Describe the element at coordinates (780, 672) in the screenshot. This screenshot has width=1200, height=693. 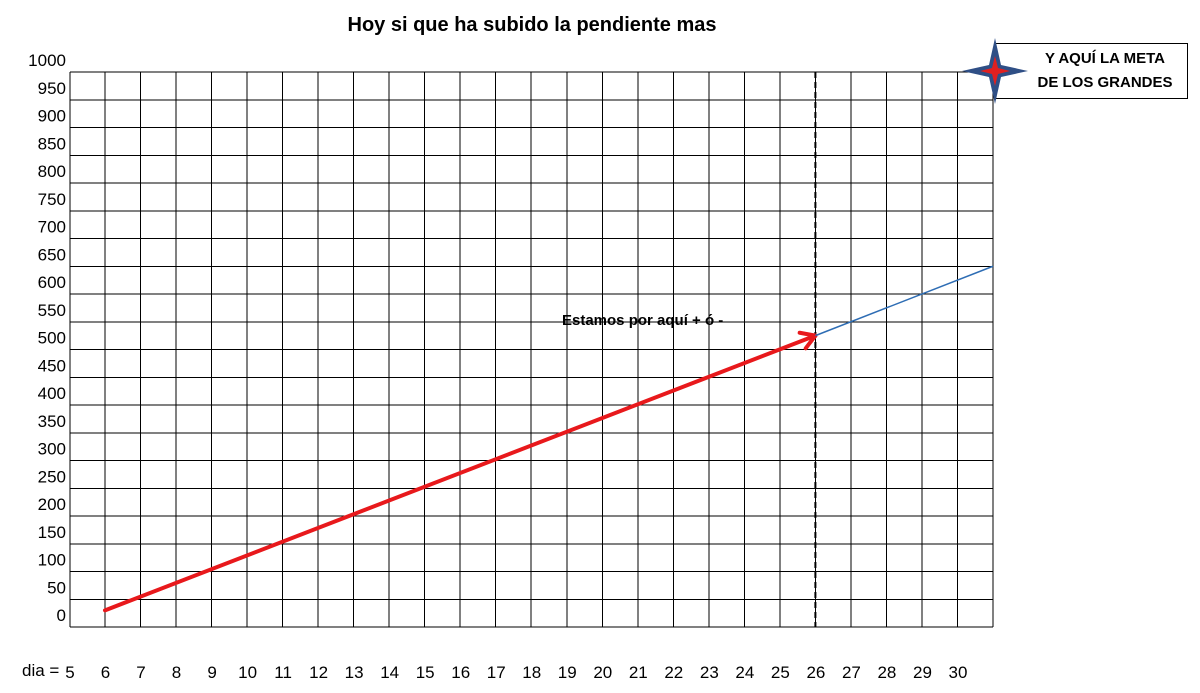
I see `x-tick-label: 25` at that location.